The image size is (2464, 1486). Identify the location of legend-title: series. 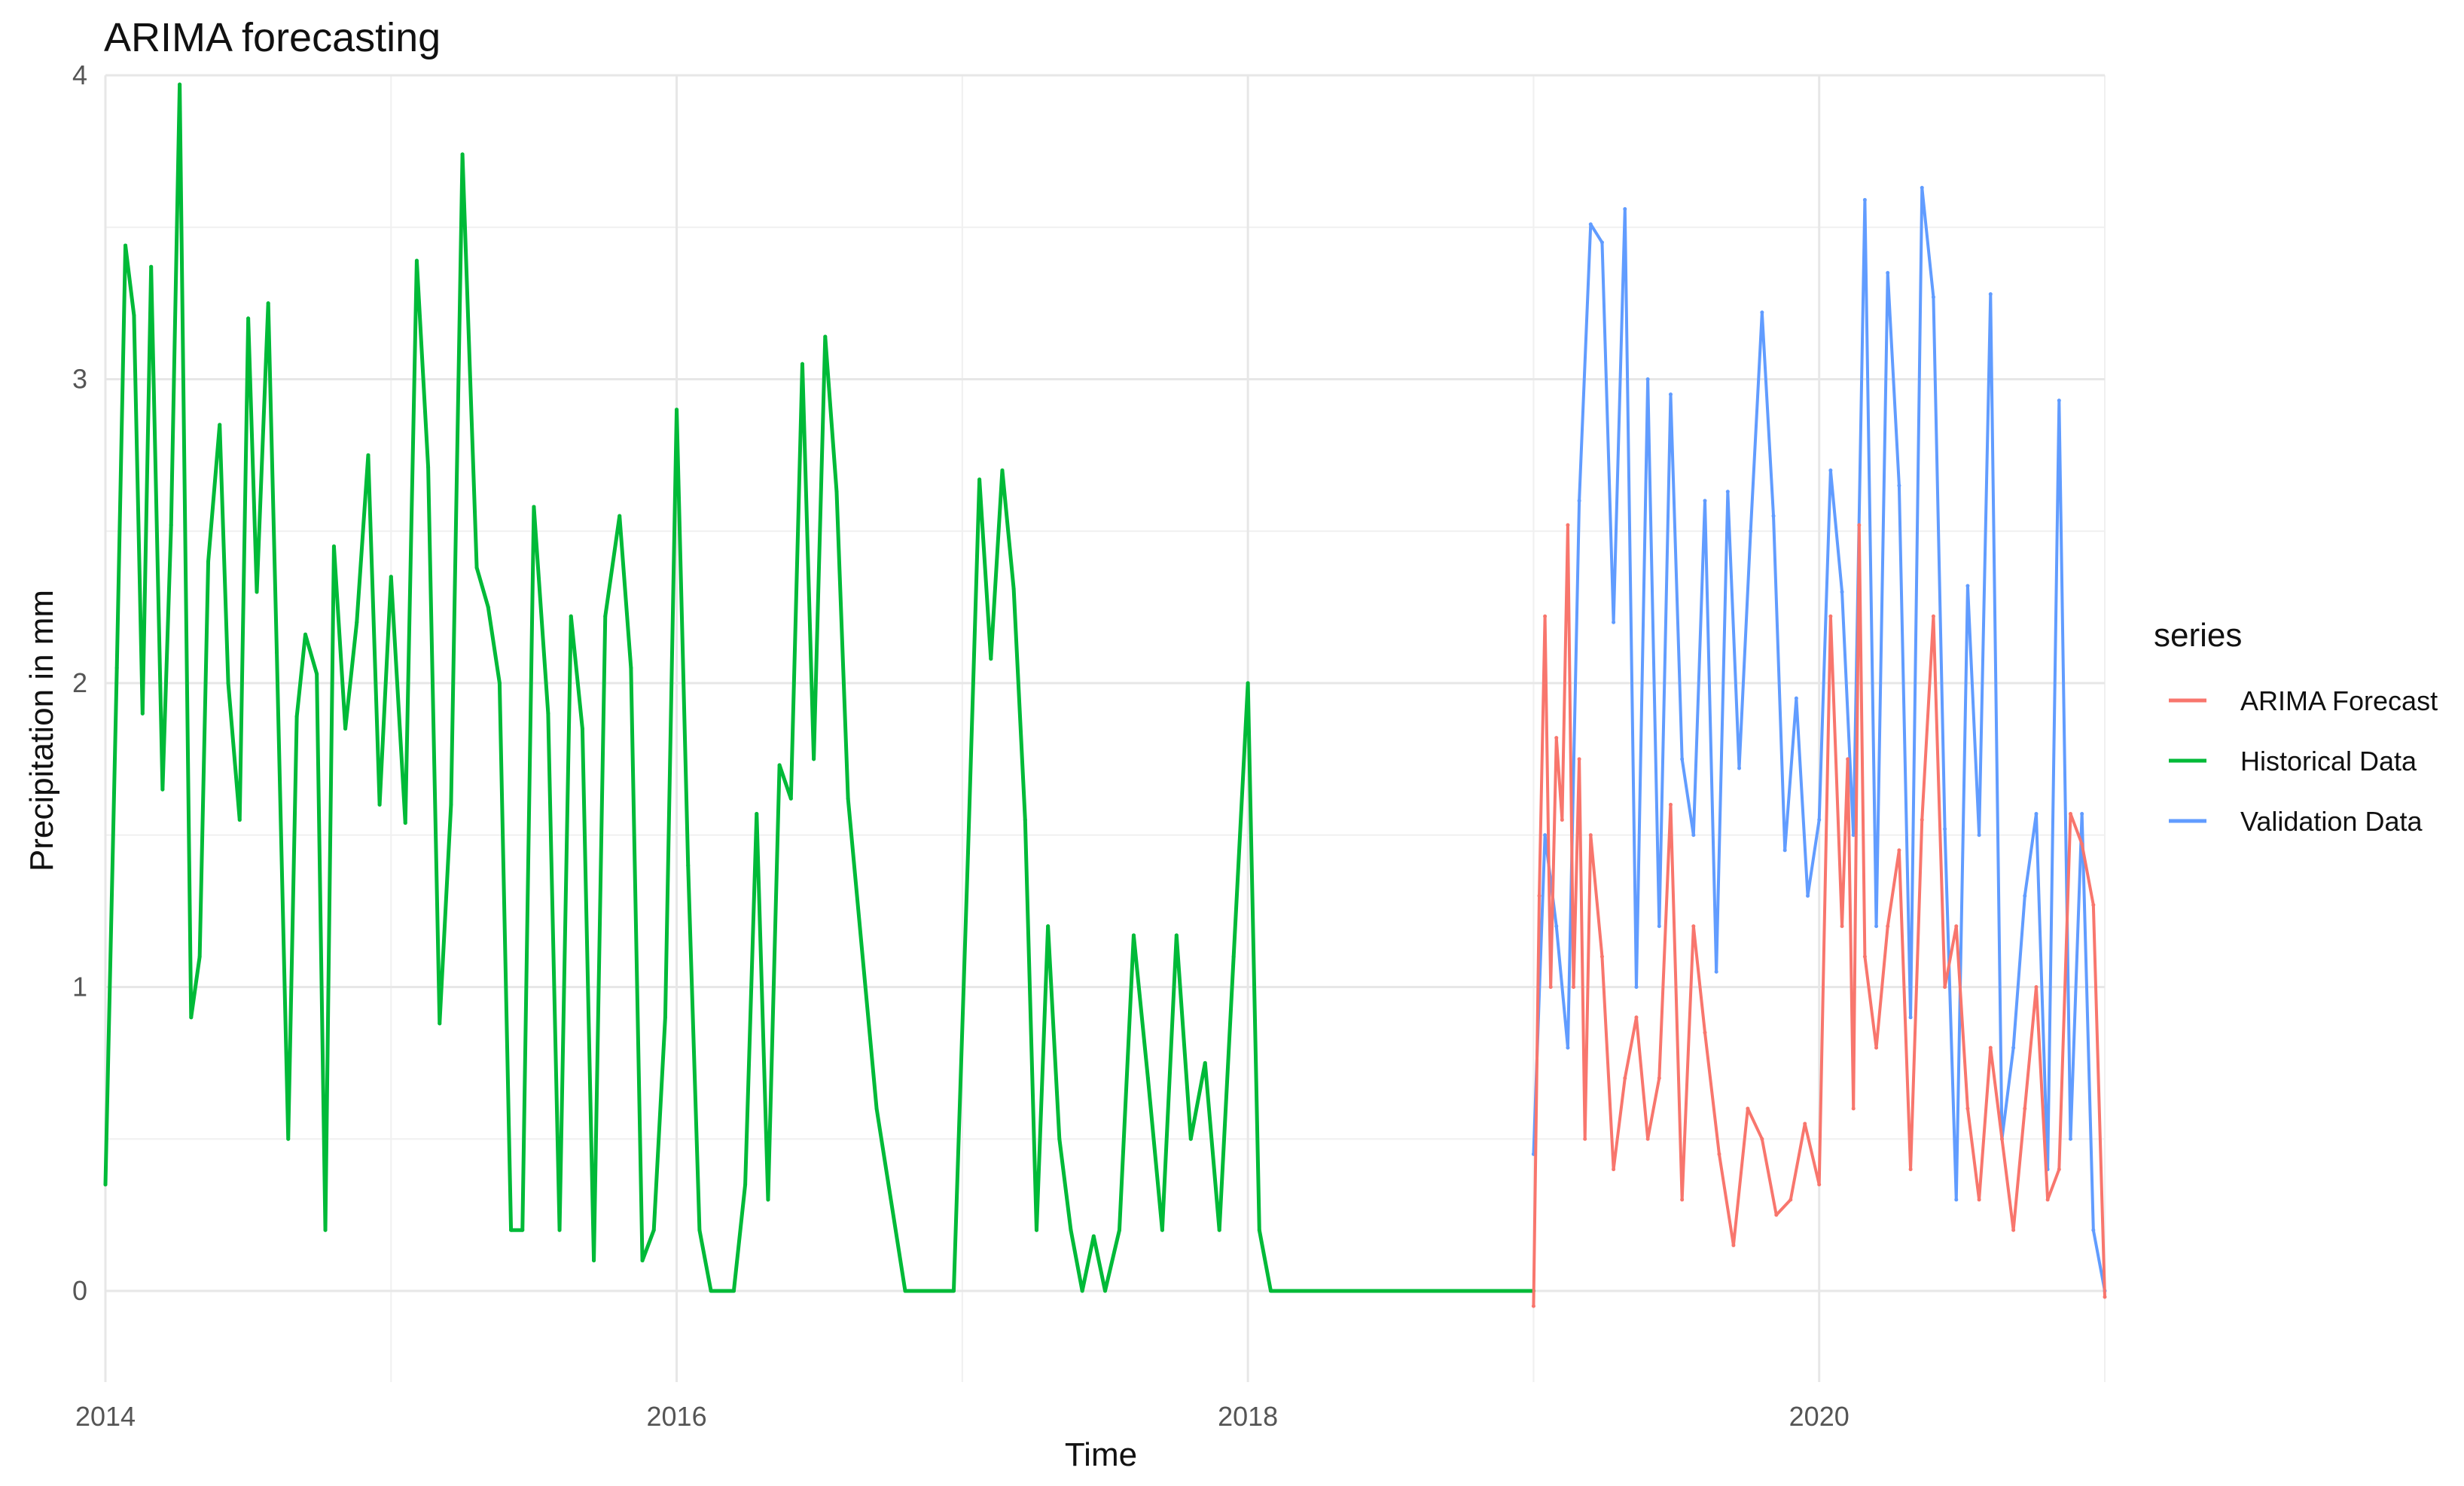
(2198, 635).